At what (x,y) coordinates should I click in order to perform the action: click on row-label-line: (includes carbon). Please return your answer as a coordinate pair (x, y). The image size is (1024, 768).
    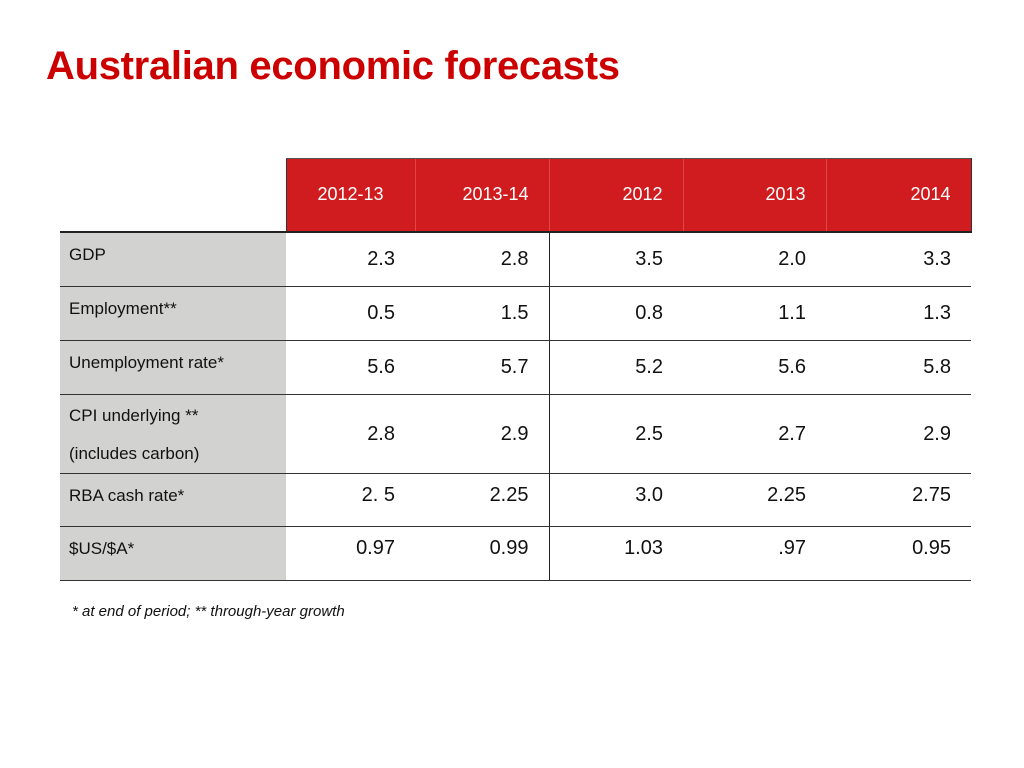
    Looking at the image, I should click on (134, 453).